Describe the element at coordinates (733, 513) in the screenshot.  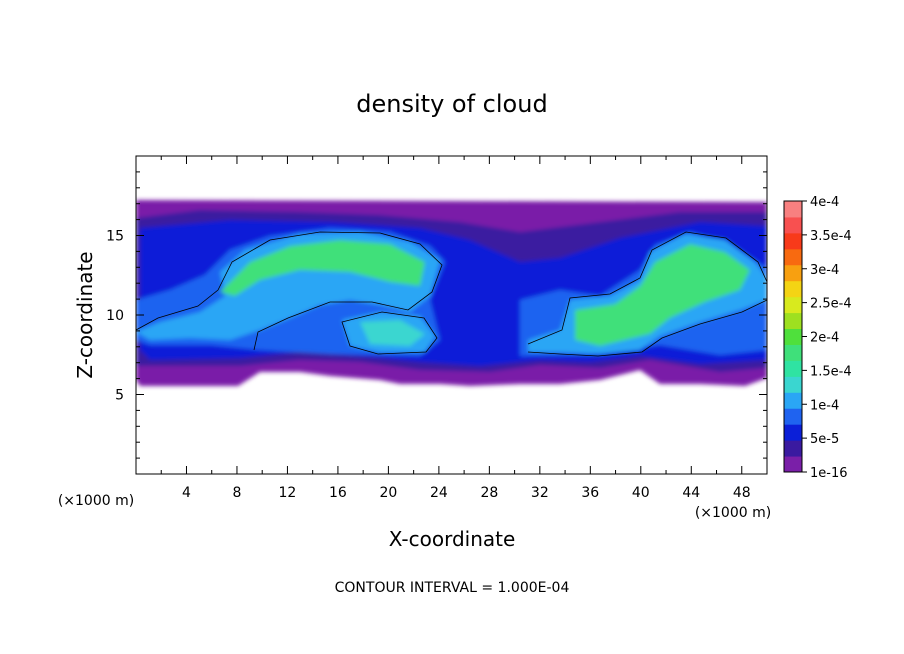
I see `x-unit-label: (×1000 m)` at that location.